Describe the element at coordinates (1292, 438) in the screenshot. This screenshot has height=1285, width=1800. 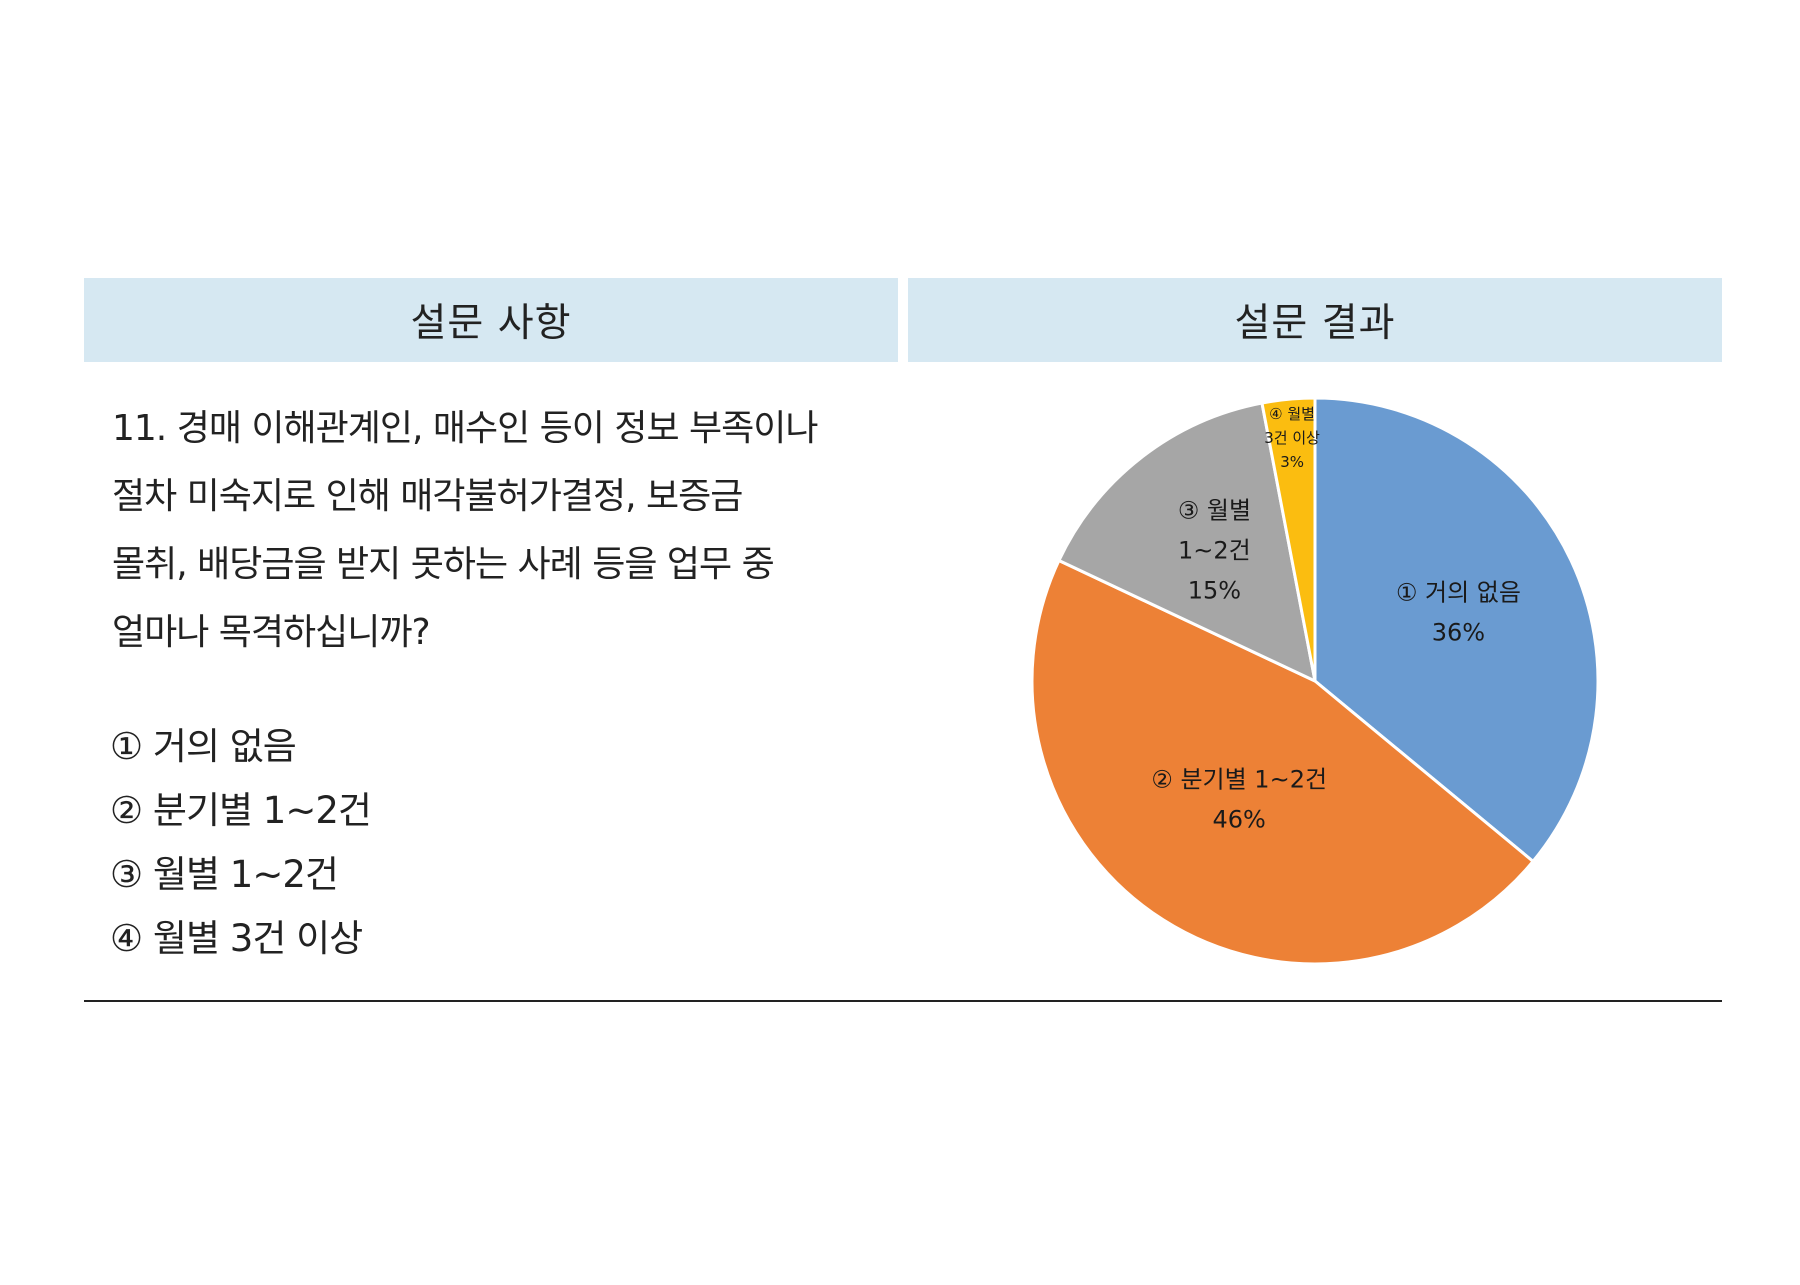
I see `pie-data-label: 3건 이상` at that location.